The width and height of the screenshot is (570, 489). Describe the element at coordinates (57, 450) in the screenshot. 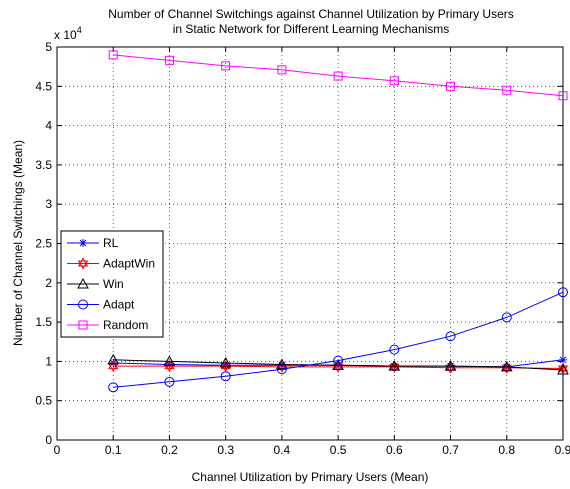

I see `x-tick-label: 0` at that location.